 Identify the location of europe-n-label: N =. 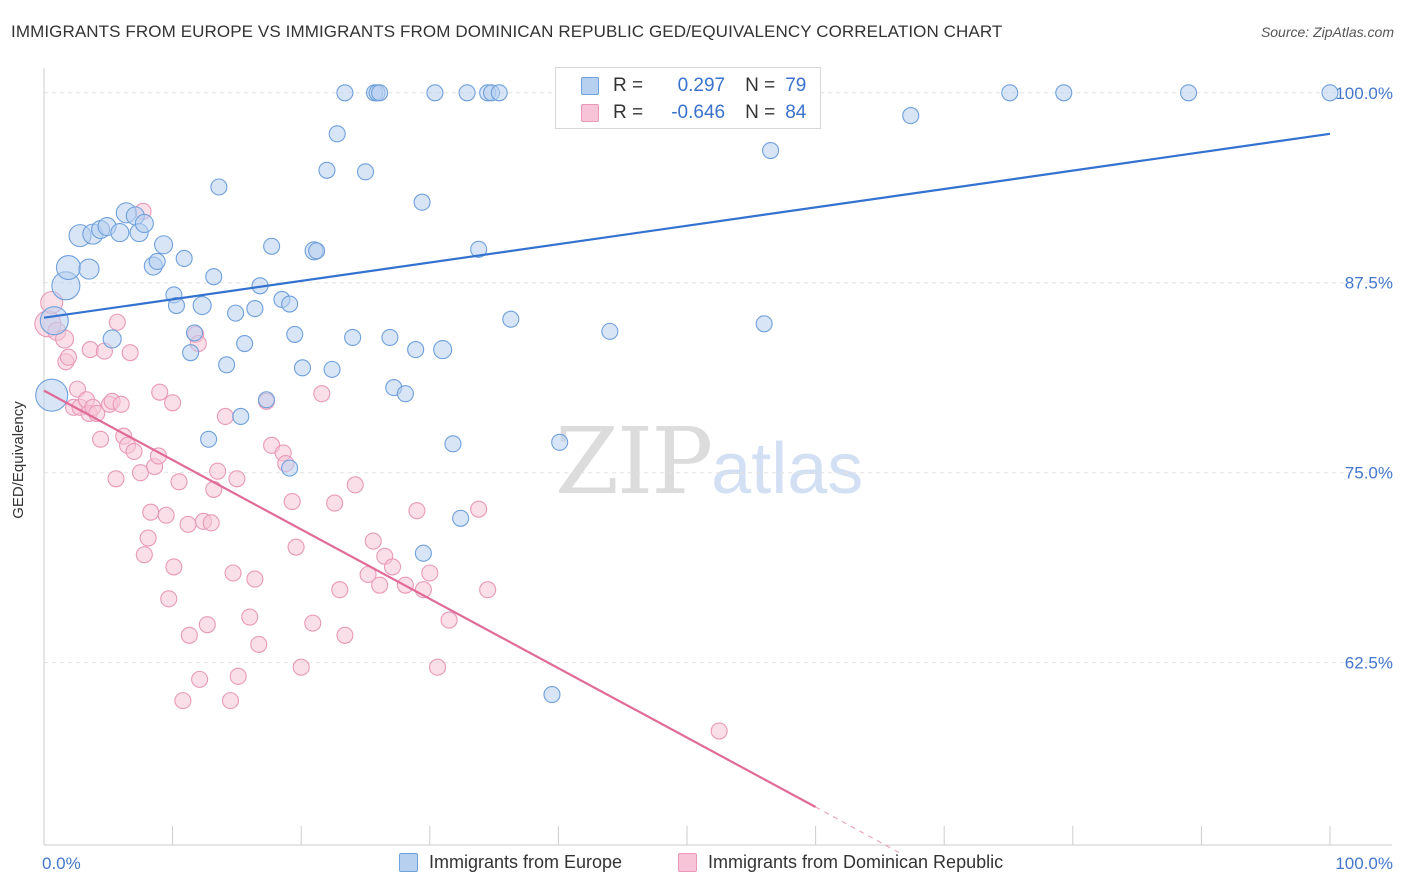
(760, 85).